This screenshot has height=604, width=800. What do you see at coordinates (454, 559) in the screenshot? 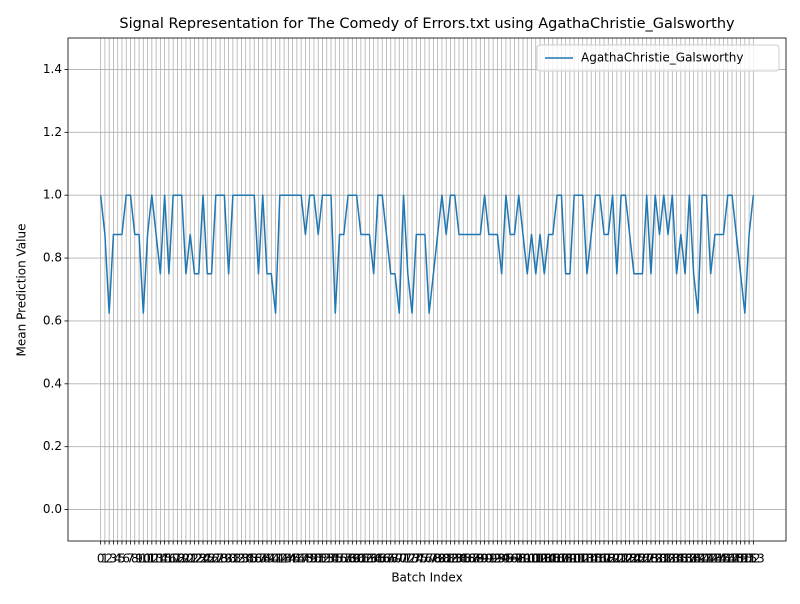
I see `x-tick-label: 83` at bounding box center [454, 559].